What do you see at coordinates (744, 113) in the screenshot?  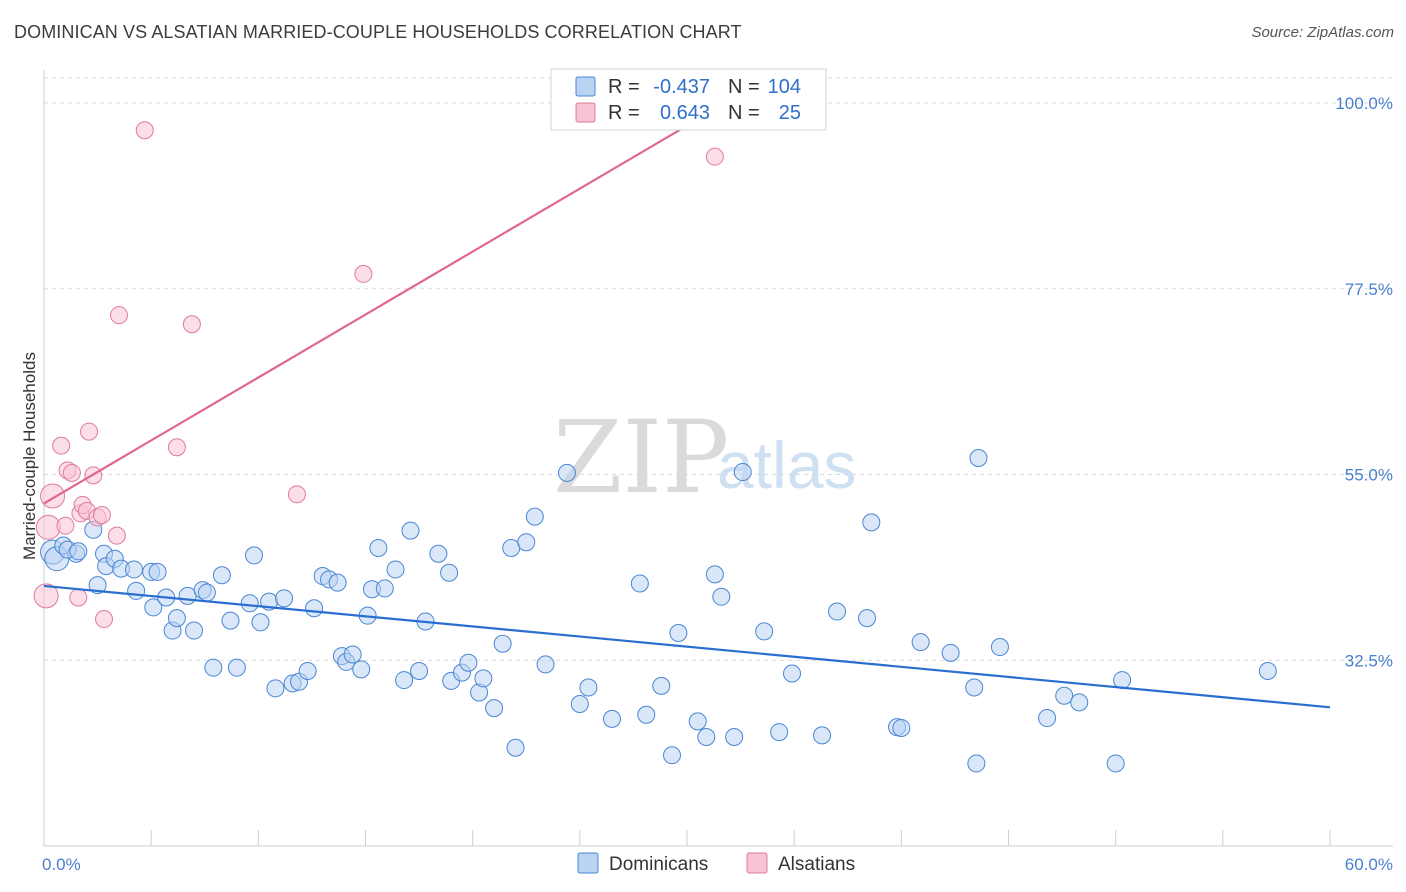 I see `legend-n-label-2: N =` at bounding box center [744, 113].